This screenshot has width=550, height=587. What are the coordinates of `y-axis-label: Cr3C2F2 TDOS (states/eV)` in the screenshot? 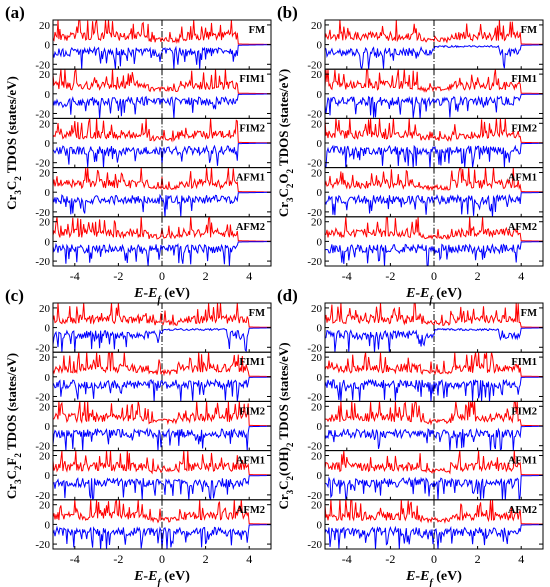 It's located at (13, 426).